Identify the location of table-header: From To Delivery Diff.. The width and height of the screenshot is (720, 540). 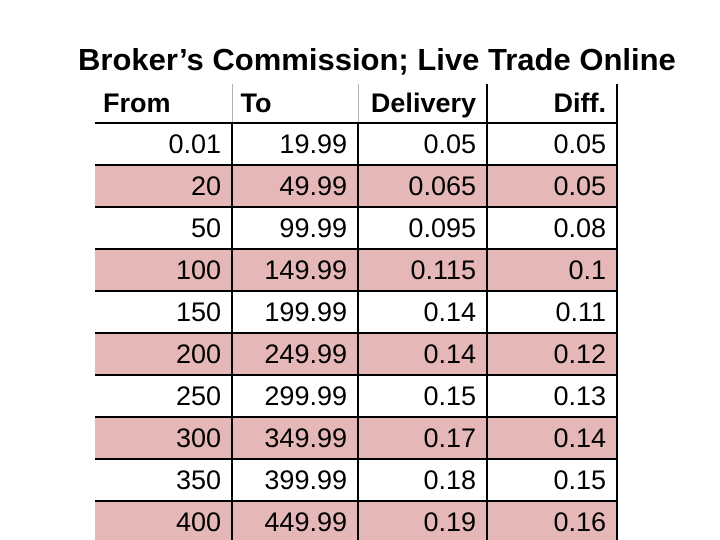
(356, 104).